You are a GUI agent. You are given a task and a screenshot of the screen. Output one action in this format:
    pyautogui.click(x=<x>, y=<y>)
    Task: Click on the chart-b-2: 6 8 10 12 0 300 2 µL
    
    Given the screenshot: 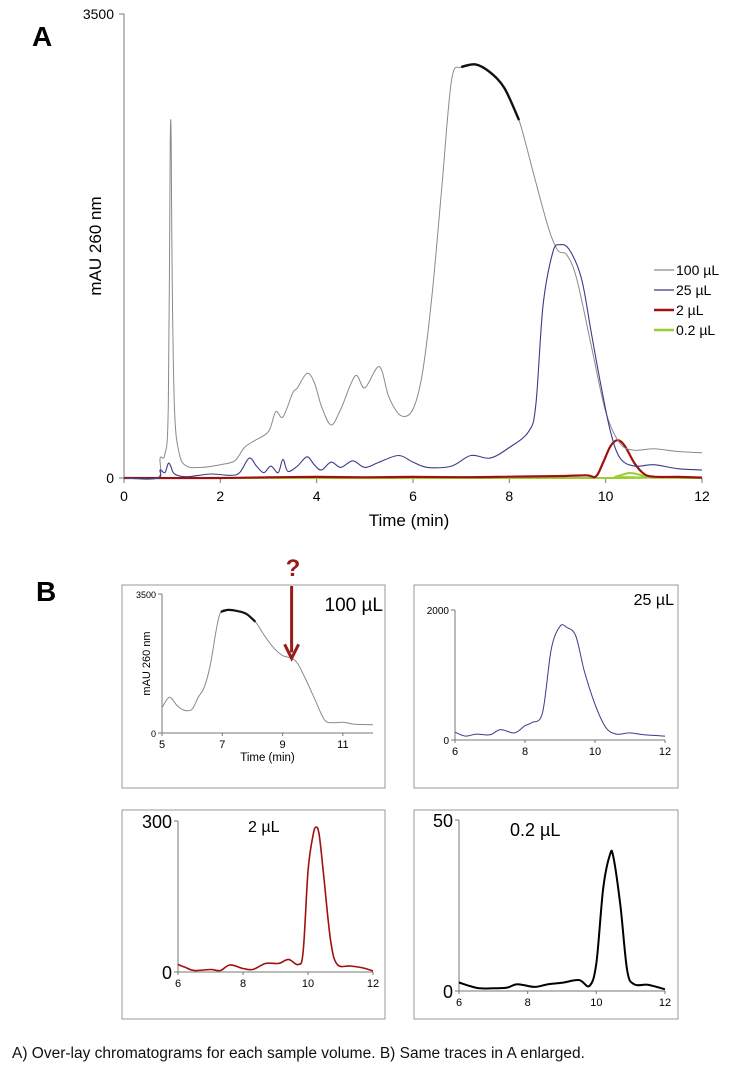 What is the action you would take?
    pyautogui.click(x=260, y=901)
    